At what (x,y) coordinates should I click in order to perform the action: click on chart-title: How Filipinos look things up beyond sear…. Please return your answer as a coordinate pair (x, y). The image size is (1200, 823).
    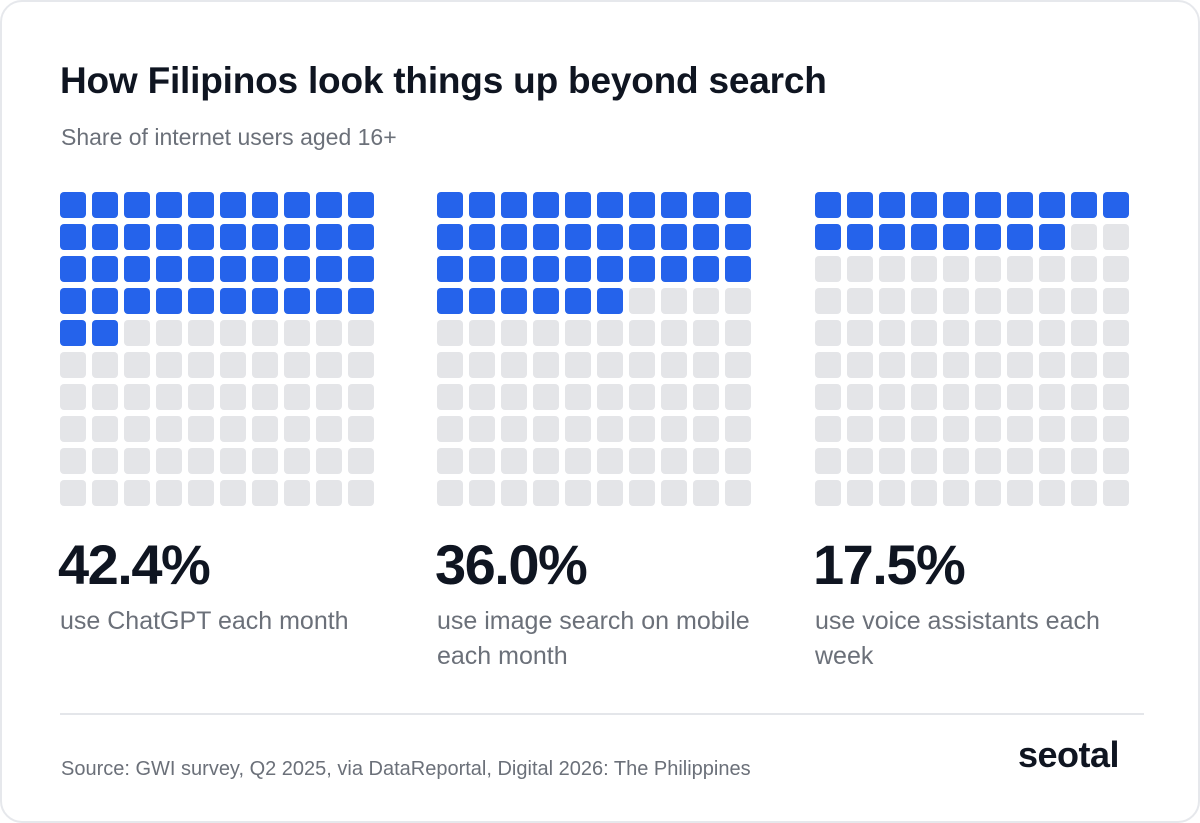
    Looking at the image, I should click on (443, 80).